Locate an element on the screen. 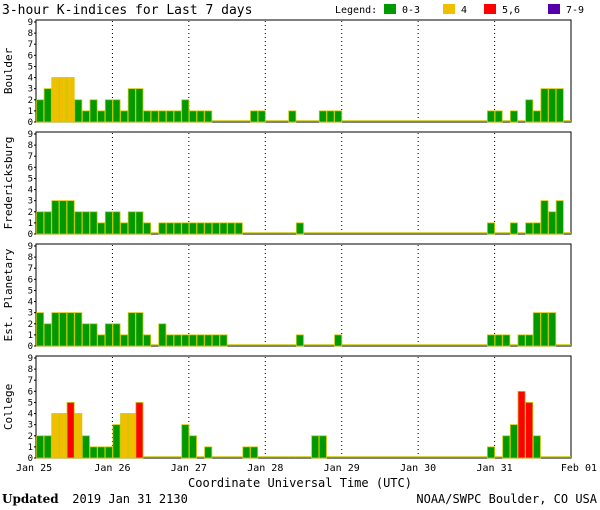 This screenshot has width=600, height=510. legend-label: Legend: is located at coordinates (356, 10).